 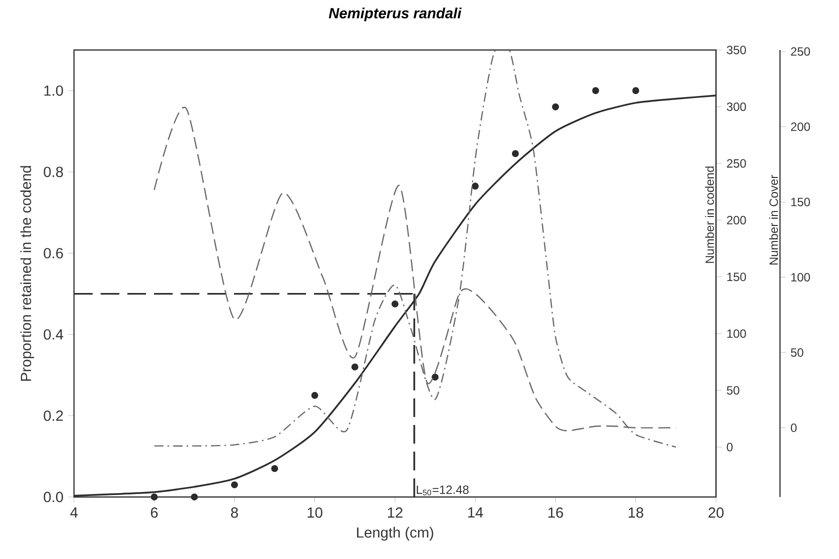 I want to click on y2-tick-label: 250, so click(x=736, y=163).